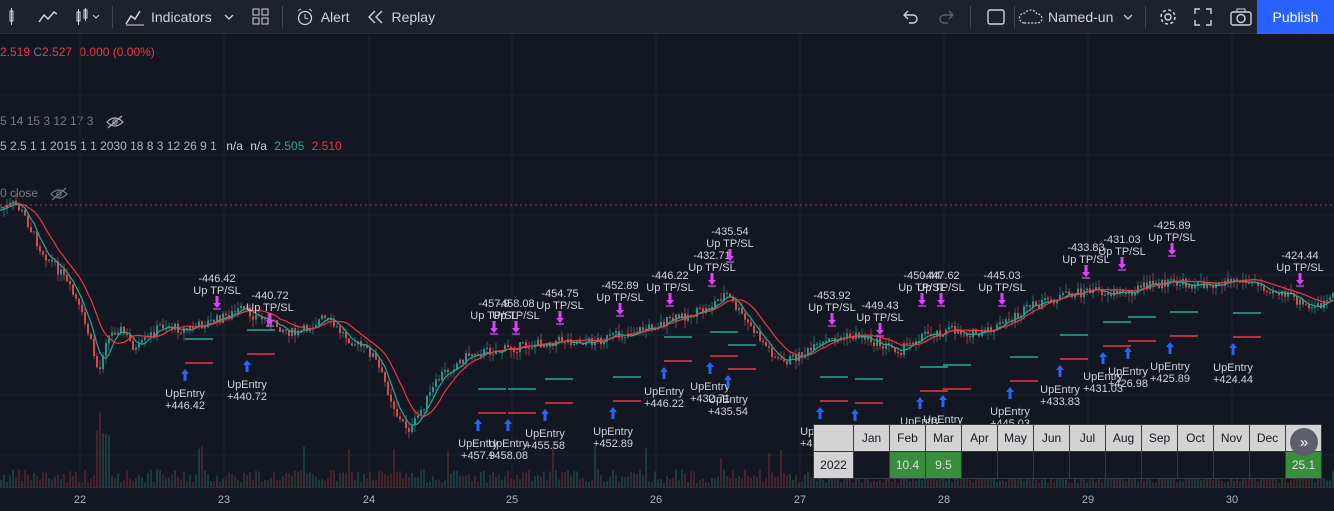  What do you see at coordinates (15, 17) in the screenshot?
I see `candles-icon` at bounding box center [15, 17].